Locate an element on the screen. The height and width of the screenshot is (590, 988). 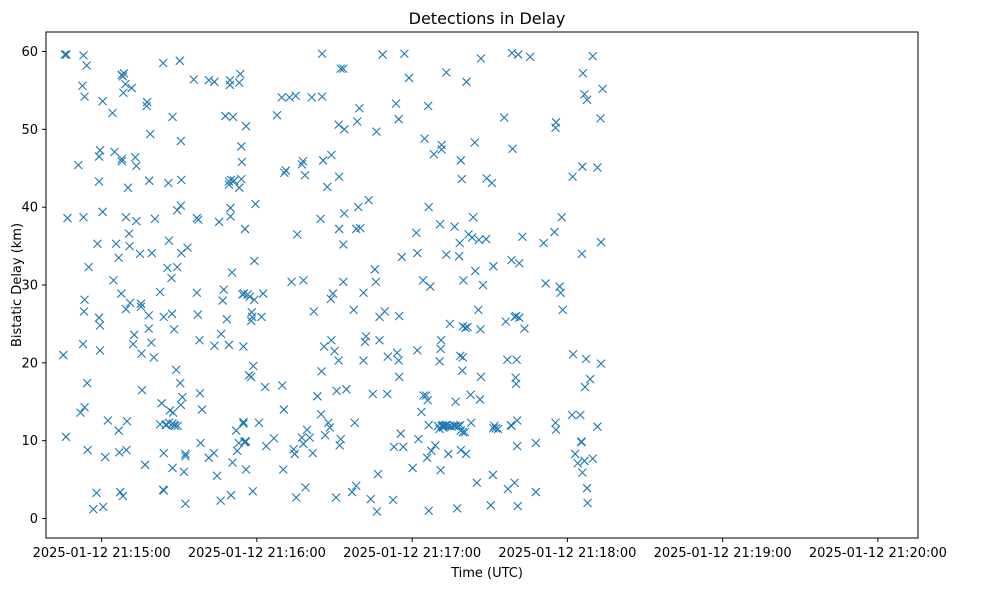
y-tick-label: 40 is located at coordinates (29, 208).